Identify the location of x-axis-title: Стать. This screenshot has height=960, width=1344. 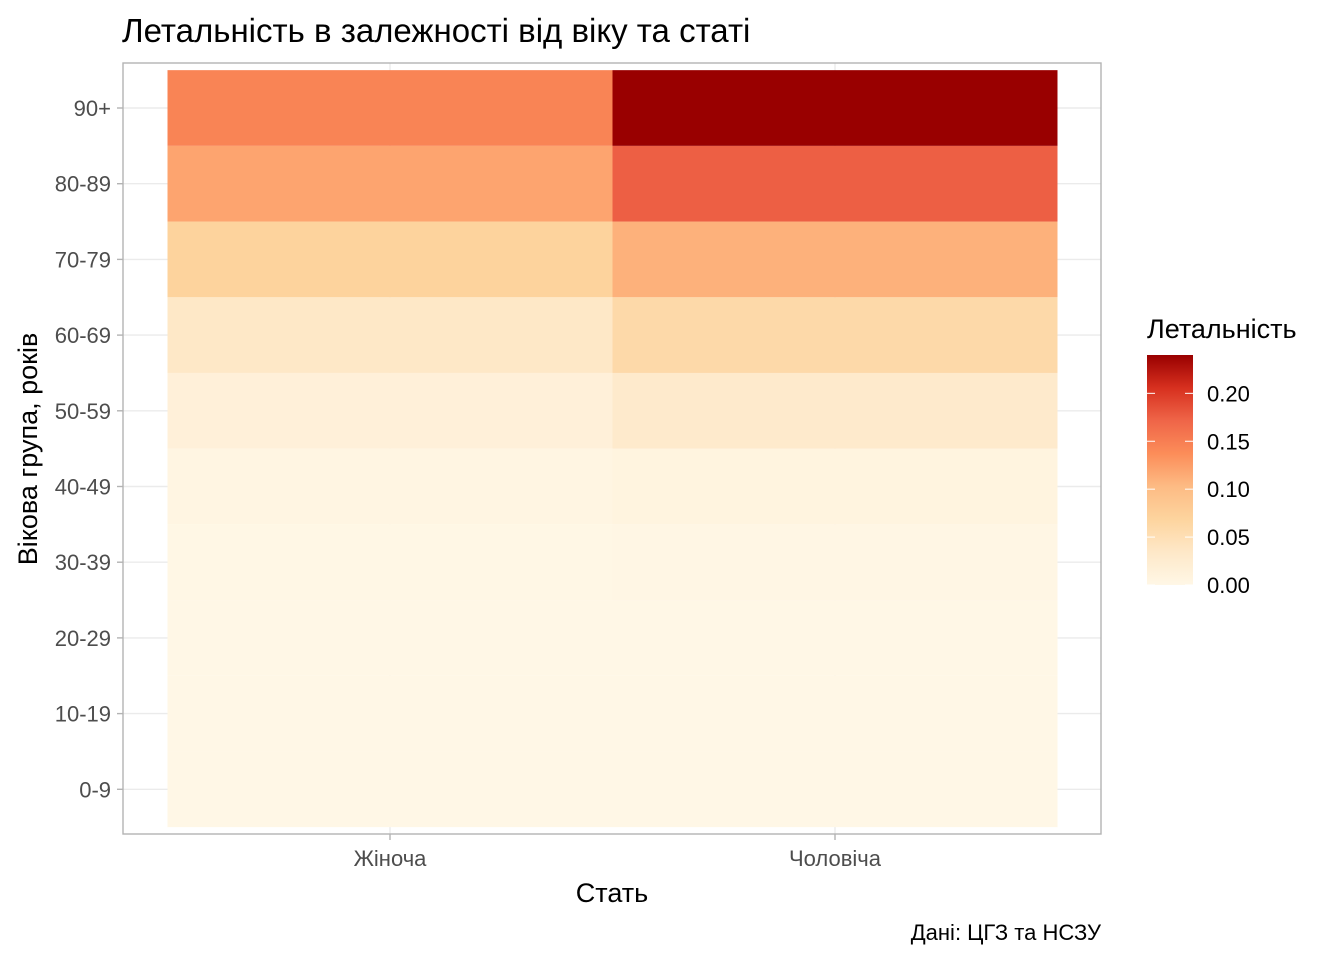
(612, 893).